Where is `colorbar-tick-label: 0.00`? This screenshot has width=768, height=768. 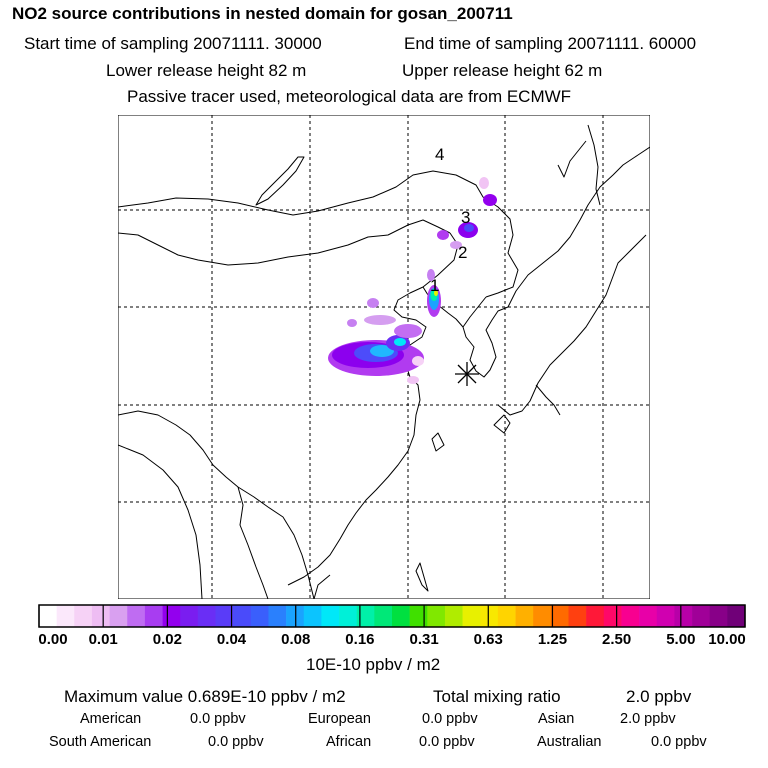 colorbar-tick-label: 0.00 is located at coordinates (53, 639).